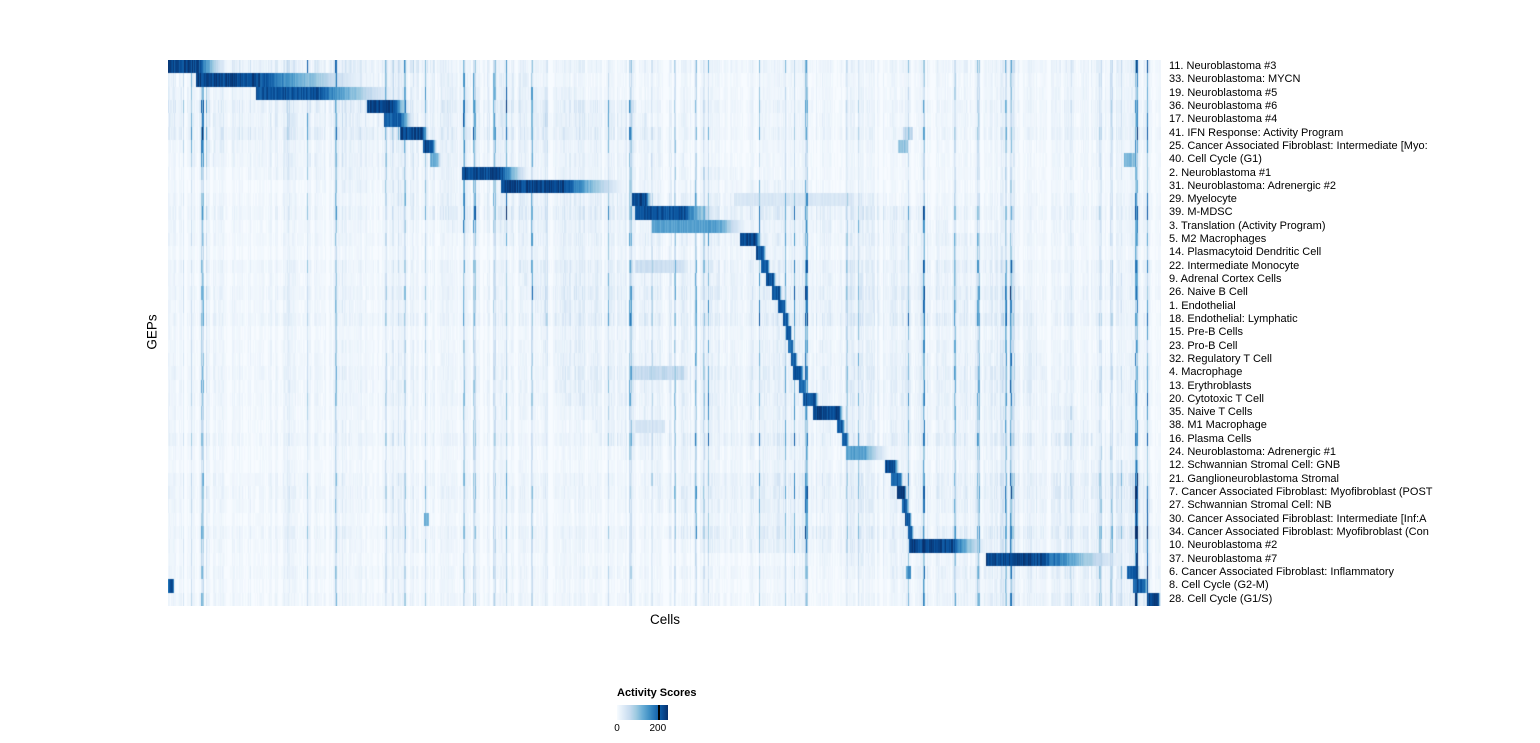  Describe the element at coordinates (1252, 185) in the screenshot. I see `row-label: 31. Neuroblastoma: Adrenergic #2` at that location.